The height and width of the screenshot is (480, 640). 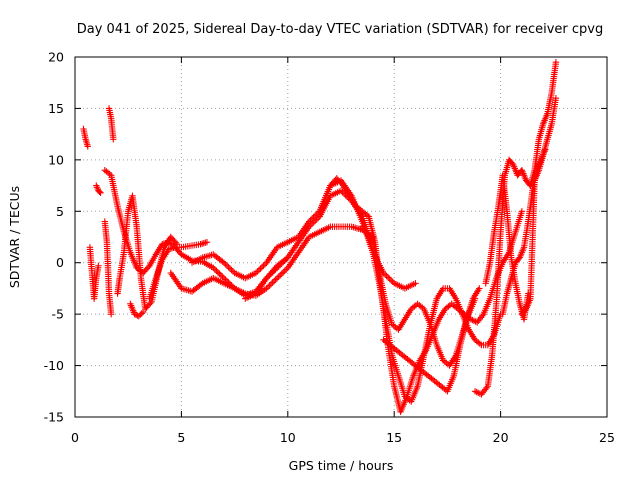 What do you see at coordinates (394, 437) in the screenshot?
I see `x-tick-label: 15` at bounding box center [394, 437].